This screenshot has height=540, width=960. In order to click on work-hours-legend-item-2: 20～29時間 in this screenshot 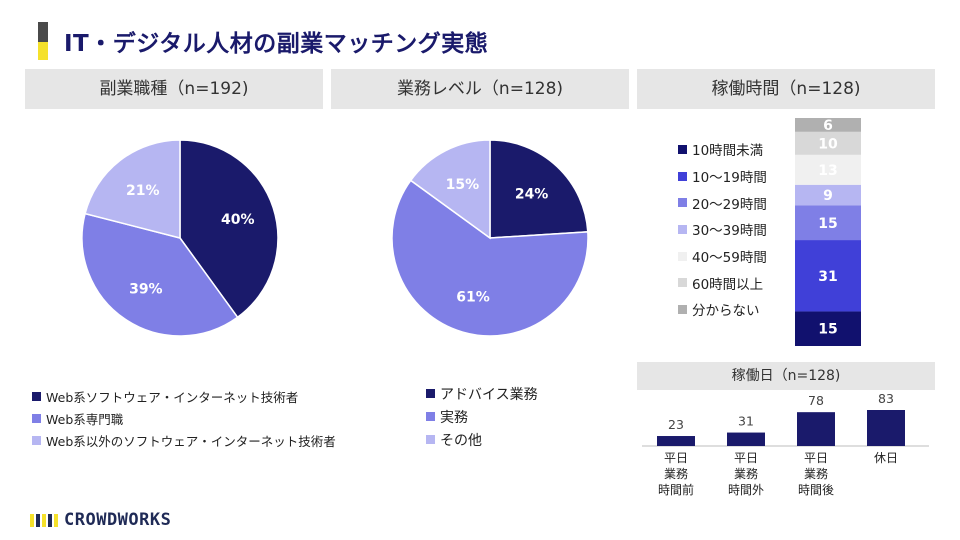, I will do `click(722, 202)`.